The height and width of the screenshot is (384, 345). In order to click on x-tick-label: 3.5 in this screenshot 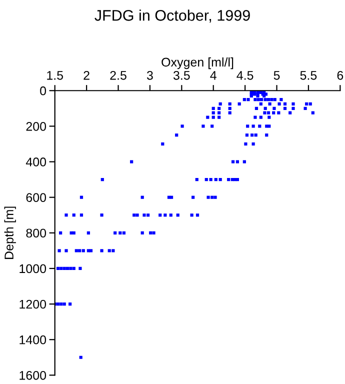, I will do `click(181, 75)`.